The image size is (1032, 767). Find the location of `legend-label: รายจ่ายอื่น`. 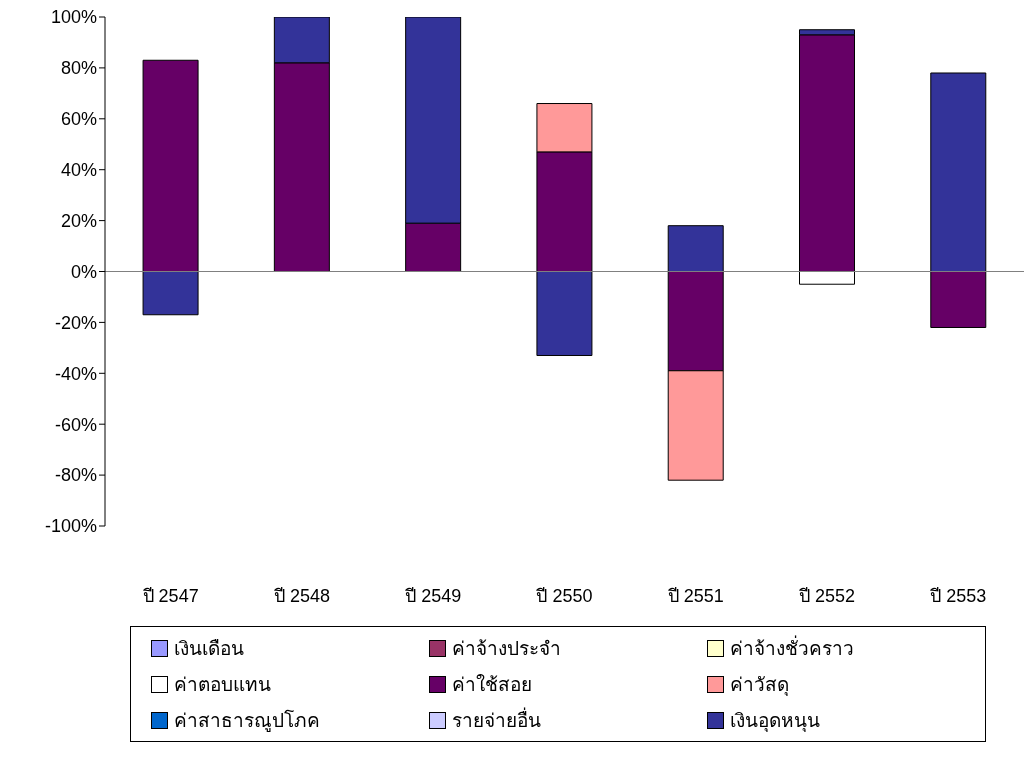

legend-label: รายจ่ายอื่น is located at coordinates (496, 719).